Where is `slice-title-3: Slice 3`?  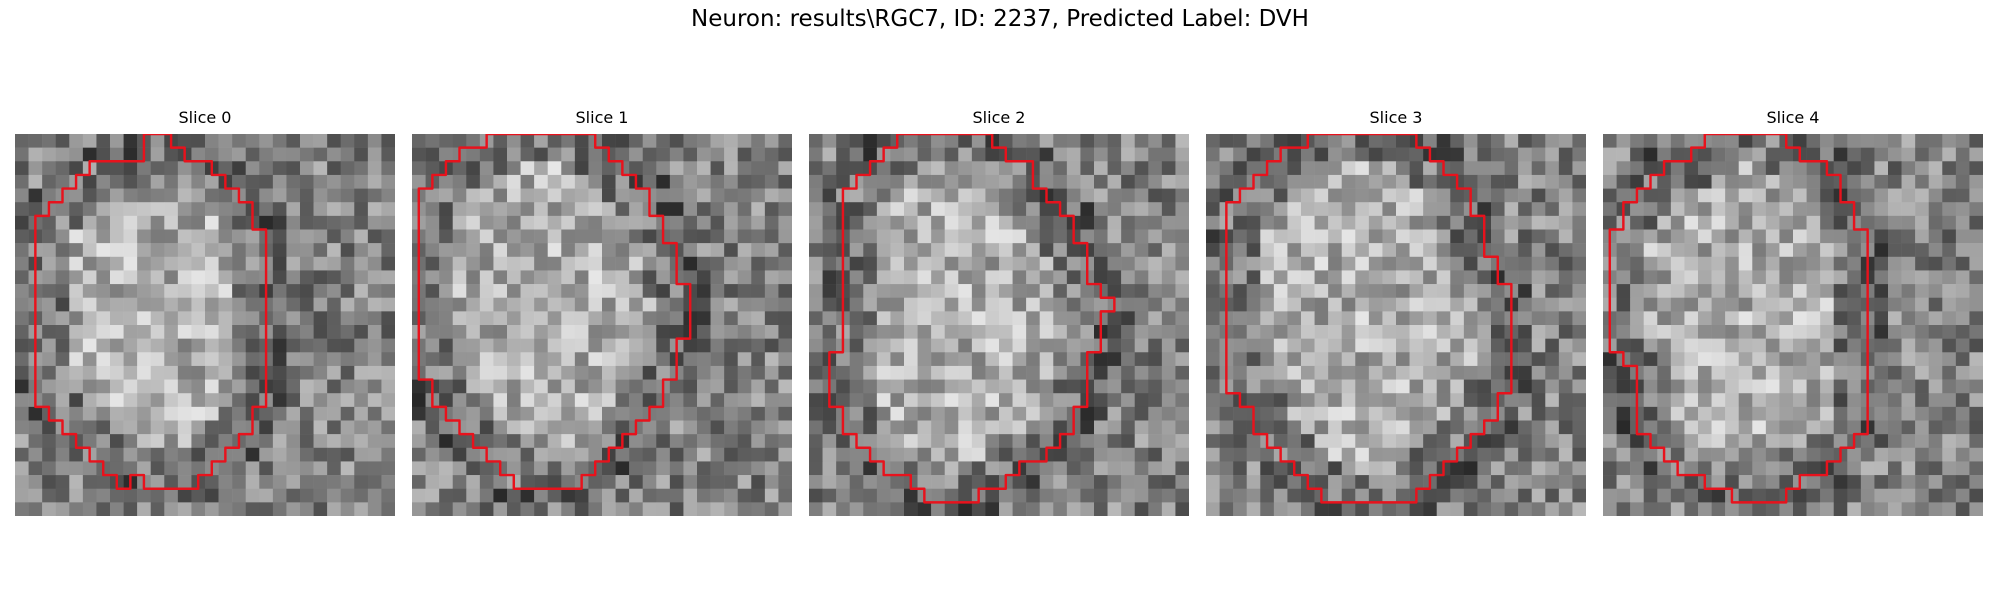 slice-title-3: Slice 3 is located at coordinates (1396, 117).